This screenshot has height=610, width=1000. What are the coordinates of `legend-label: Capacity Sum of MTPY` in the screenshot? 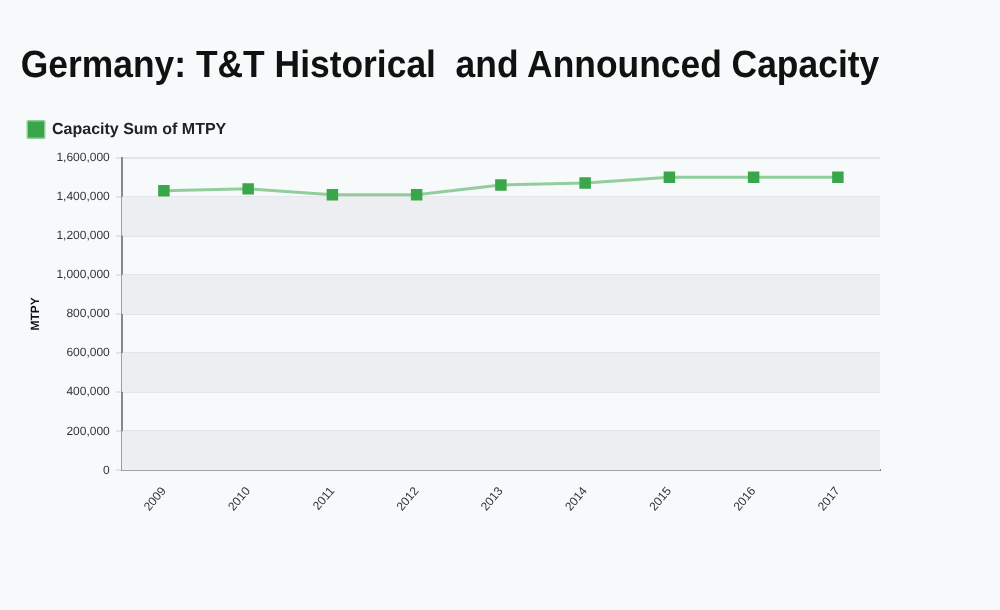 It's located at (140, 129).